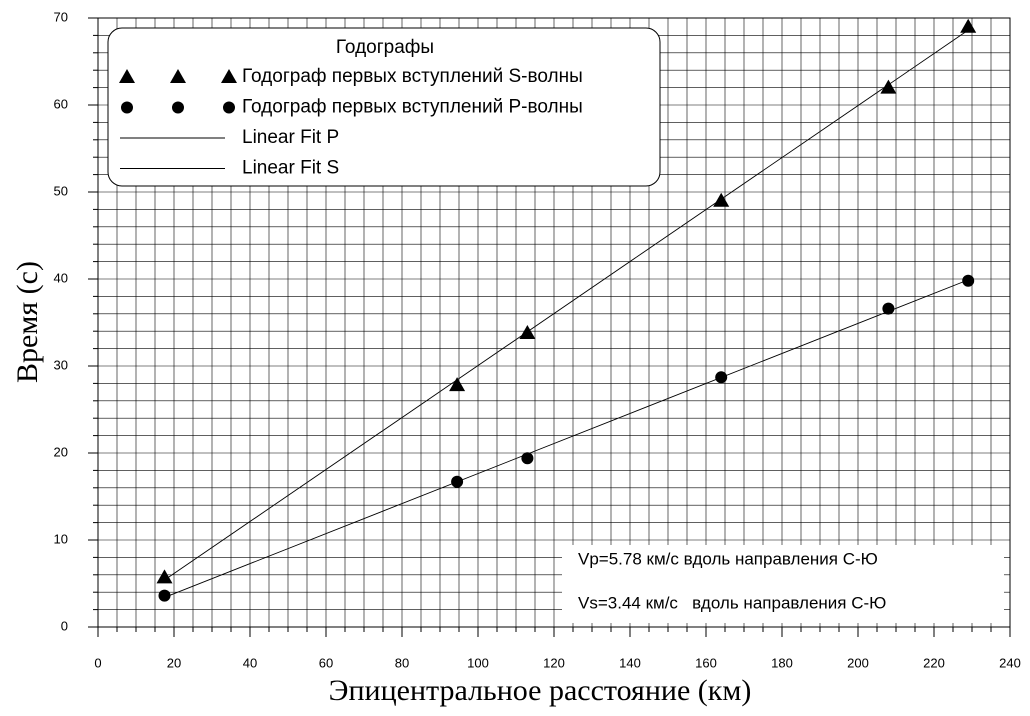  What do you see at coordinates (250, 662) in the screenshot?
I see `x-tick-label: 40` at bounding box center [250, 662].